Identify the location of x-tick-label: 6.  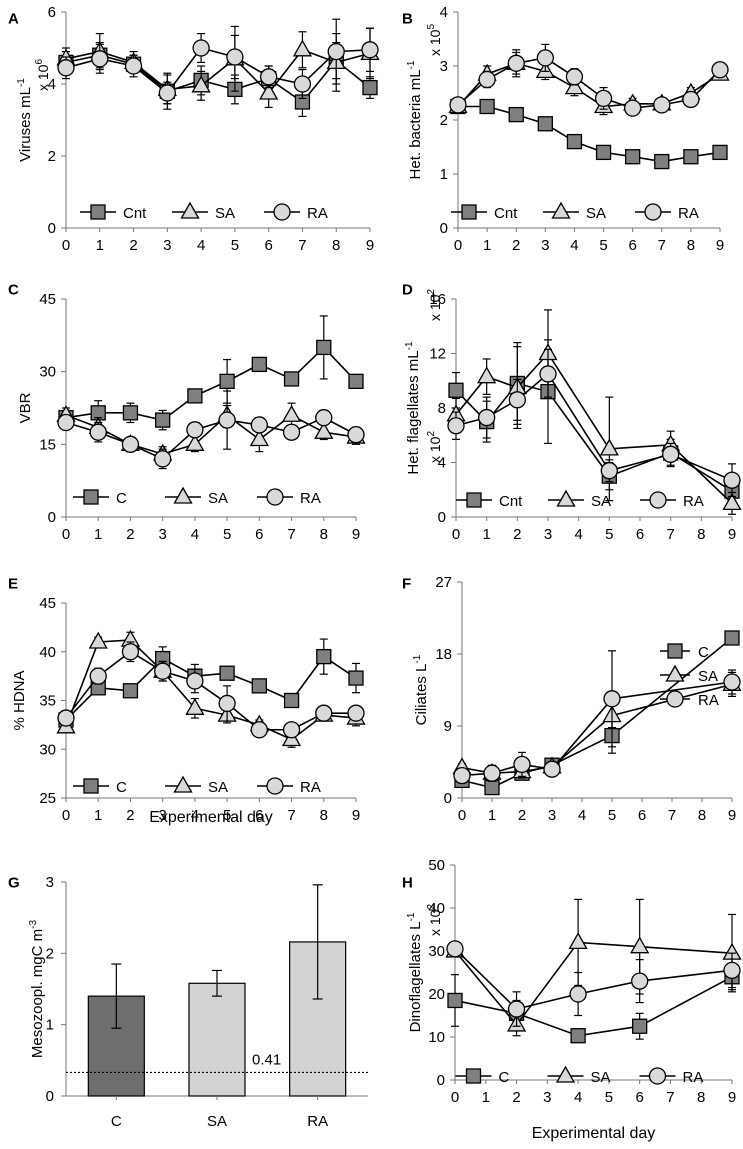
(259, 534).